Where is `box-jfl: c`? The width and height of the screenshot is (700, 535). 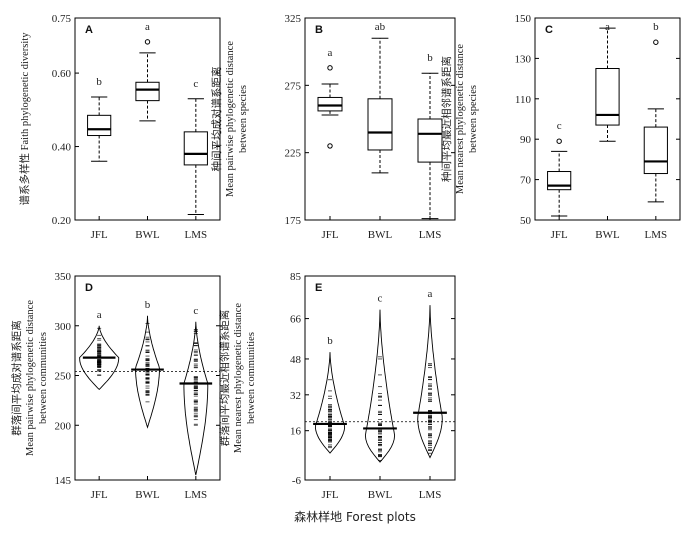 box-jfl: c is located at coordinates (559, 168).